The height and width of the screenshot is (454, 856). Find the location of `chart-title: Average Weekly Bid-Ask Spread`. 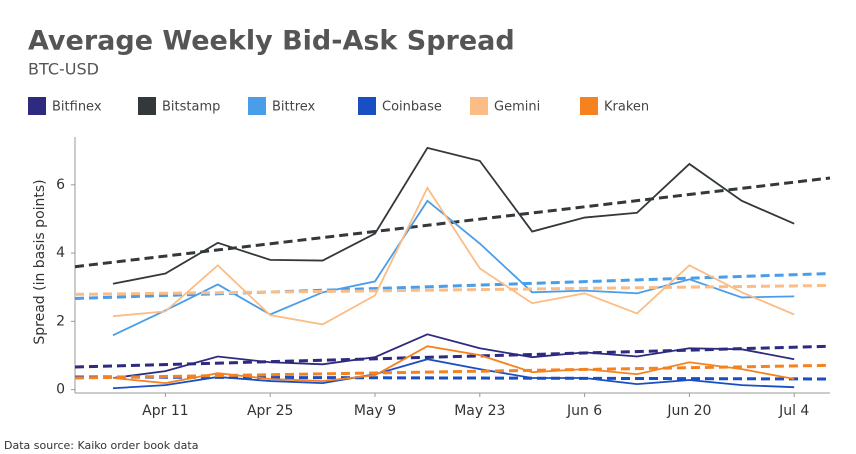

chart-title: Average Weekly Bid-Ask Spread is located at coordinates (271, 41).